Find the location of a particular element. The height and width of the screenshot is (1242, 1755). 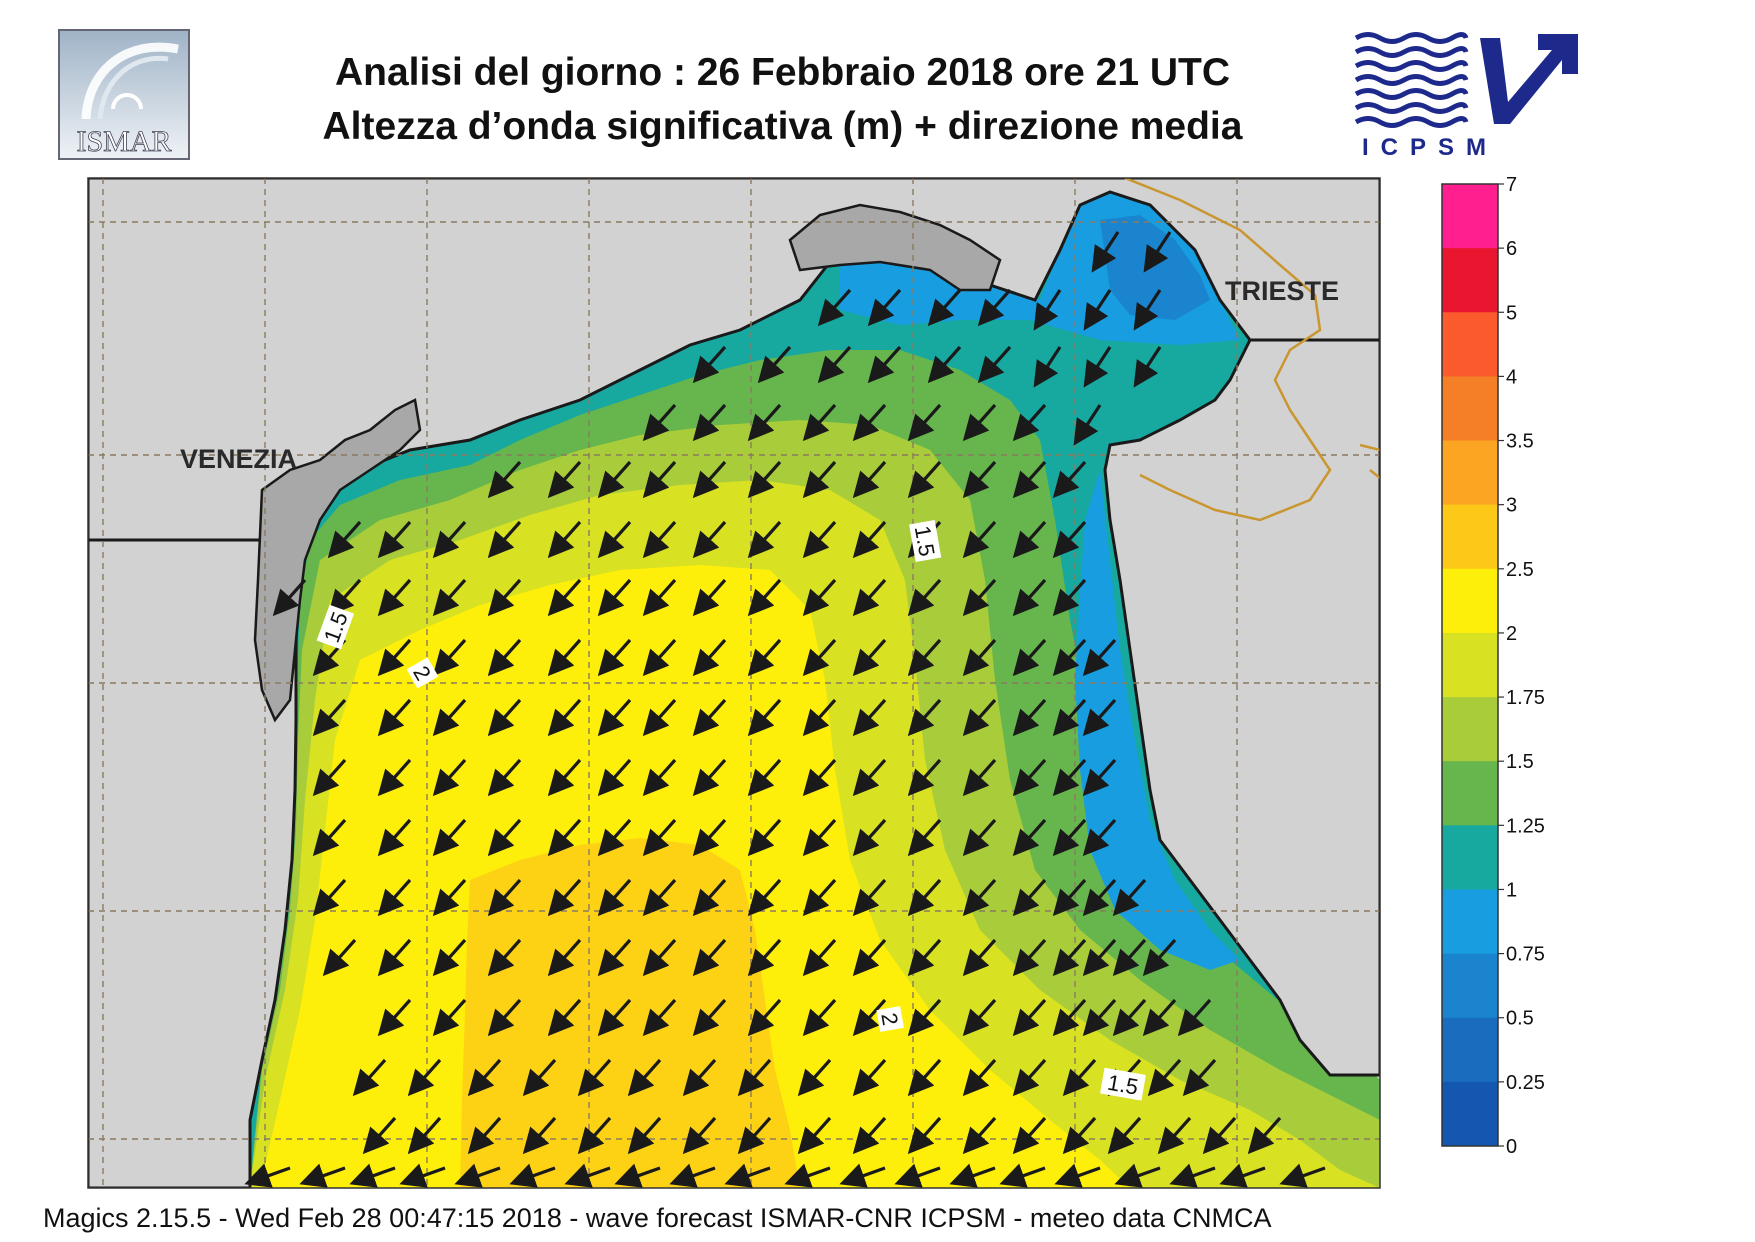

colorbar-tick-label: 0 is located at coordinates (1511, 1147).